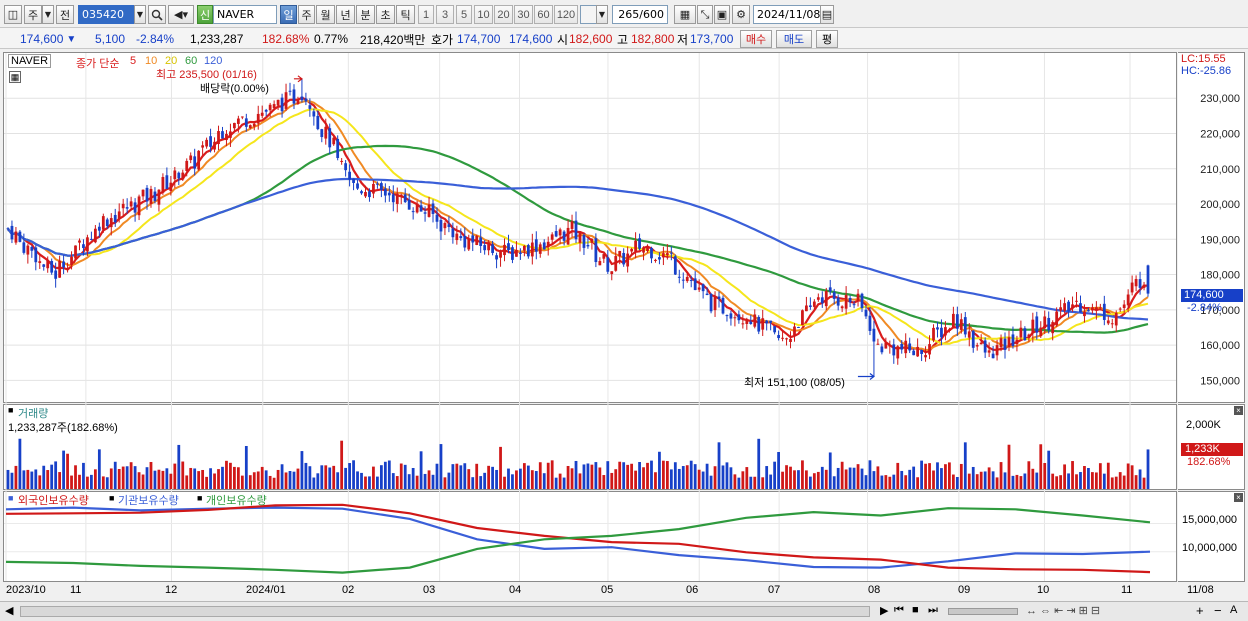 The height and width of the screenshot is (621, 1248). What do you see at coordinates (1218, 610) in the screenshot?
I see `zoom-out-icon: −` at bounding box center [1218, 610].